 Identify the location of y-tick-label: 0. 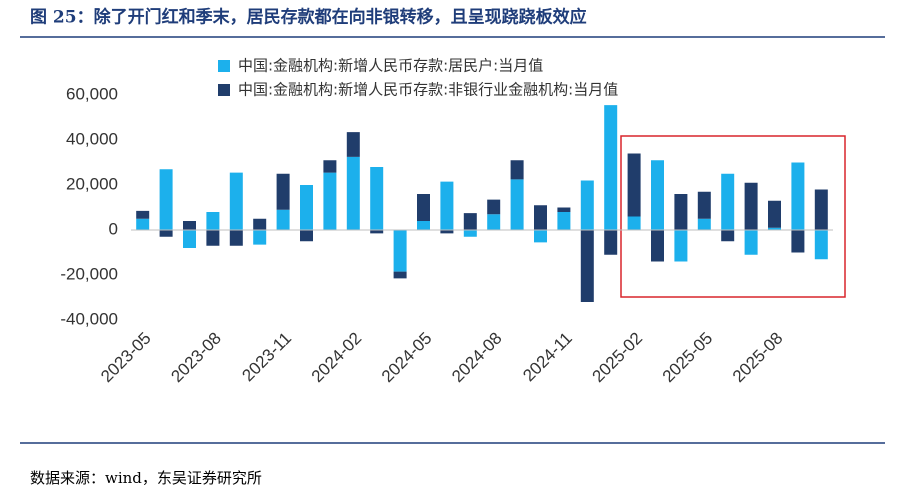
(113, 228).